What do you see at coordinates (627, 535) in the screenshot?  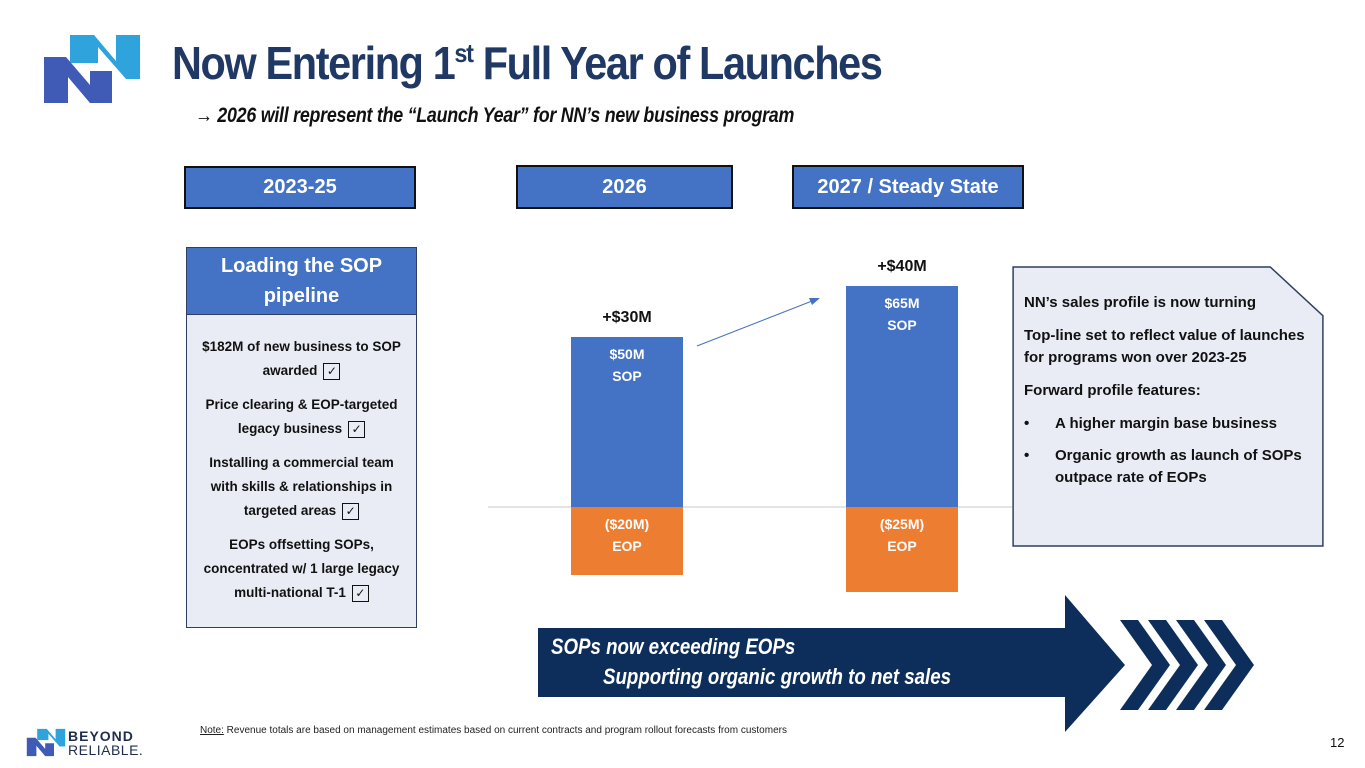 I see `bar-label-eop: ($20M) EOP` at bounding box center [627, 535].